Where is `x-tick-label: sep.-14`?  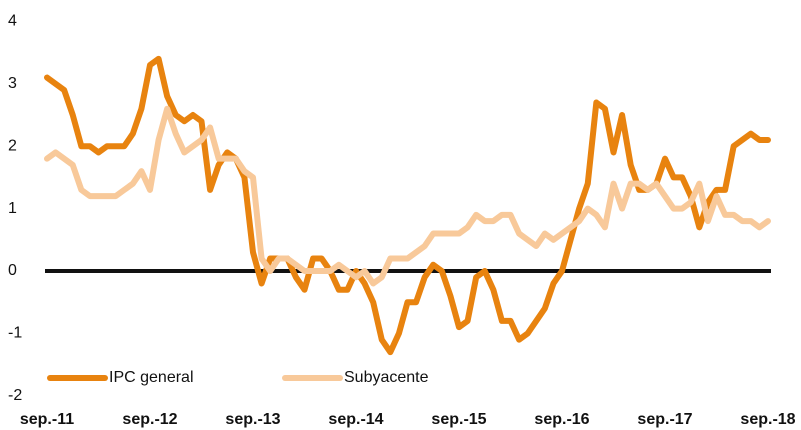
x-tick-label: sep.-14 is located at coordinates (355, 419).